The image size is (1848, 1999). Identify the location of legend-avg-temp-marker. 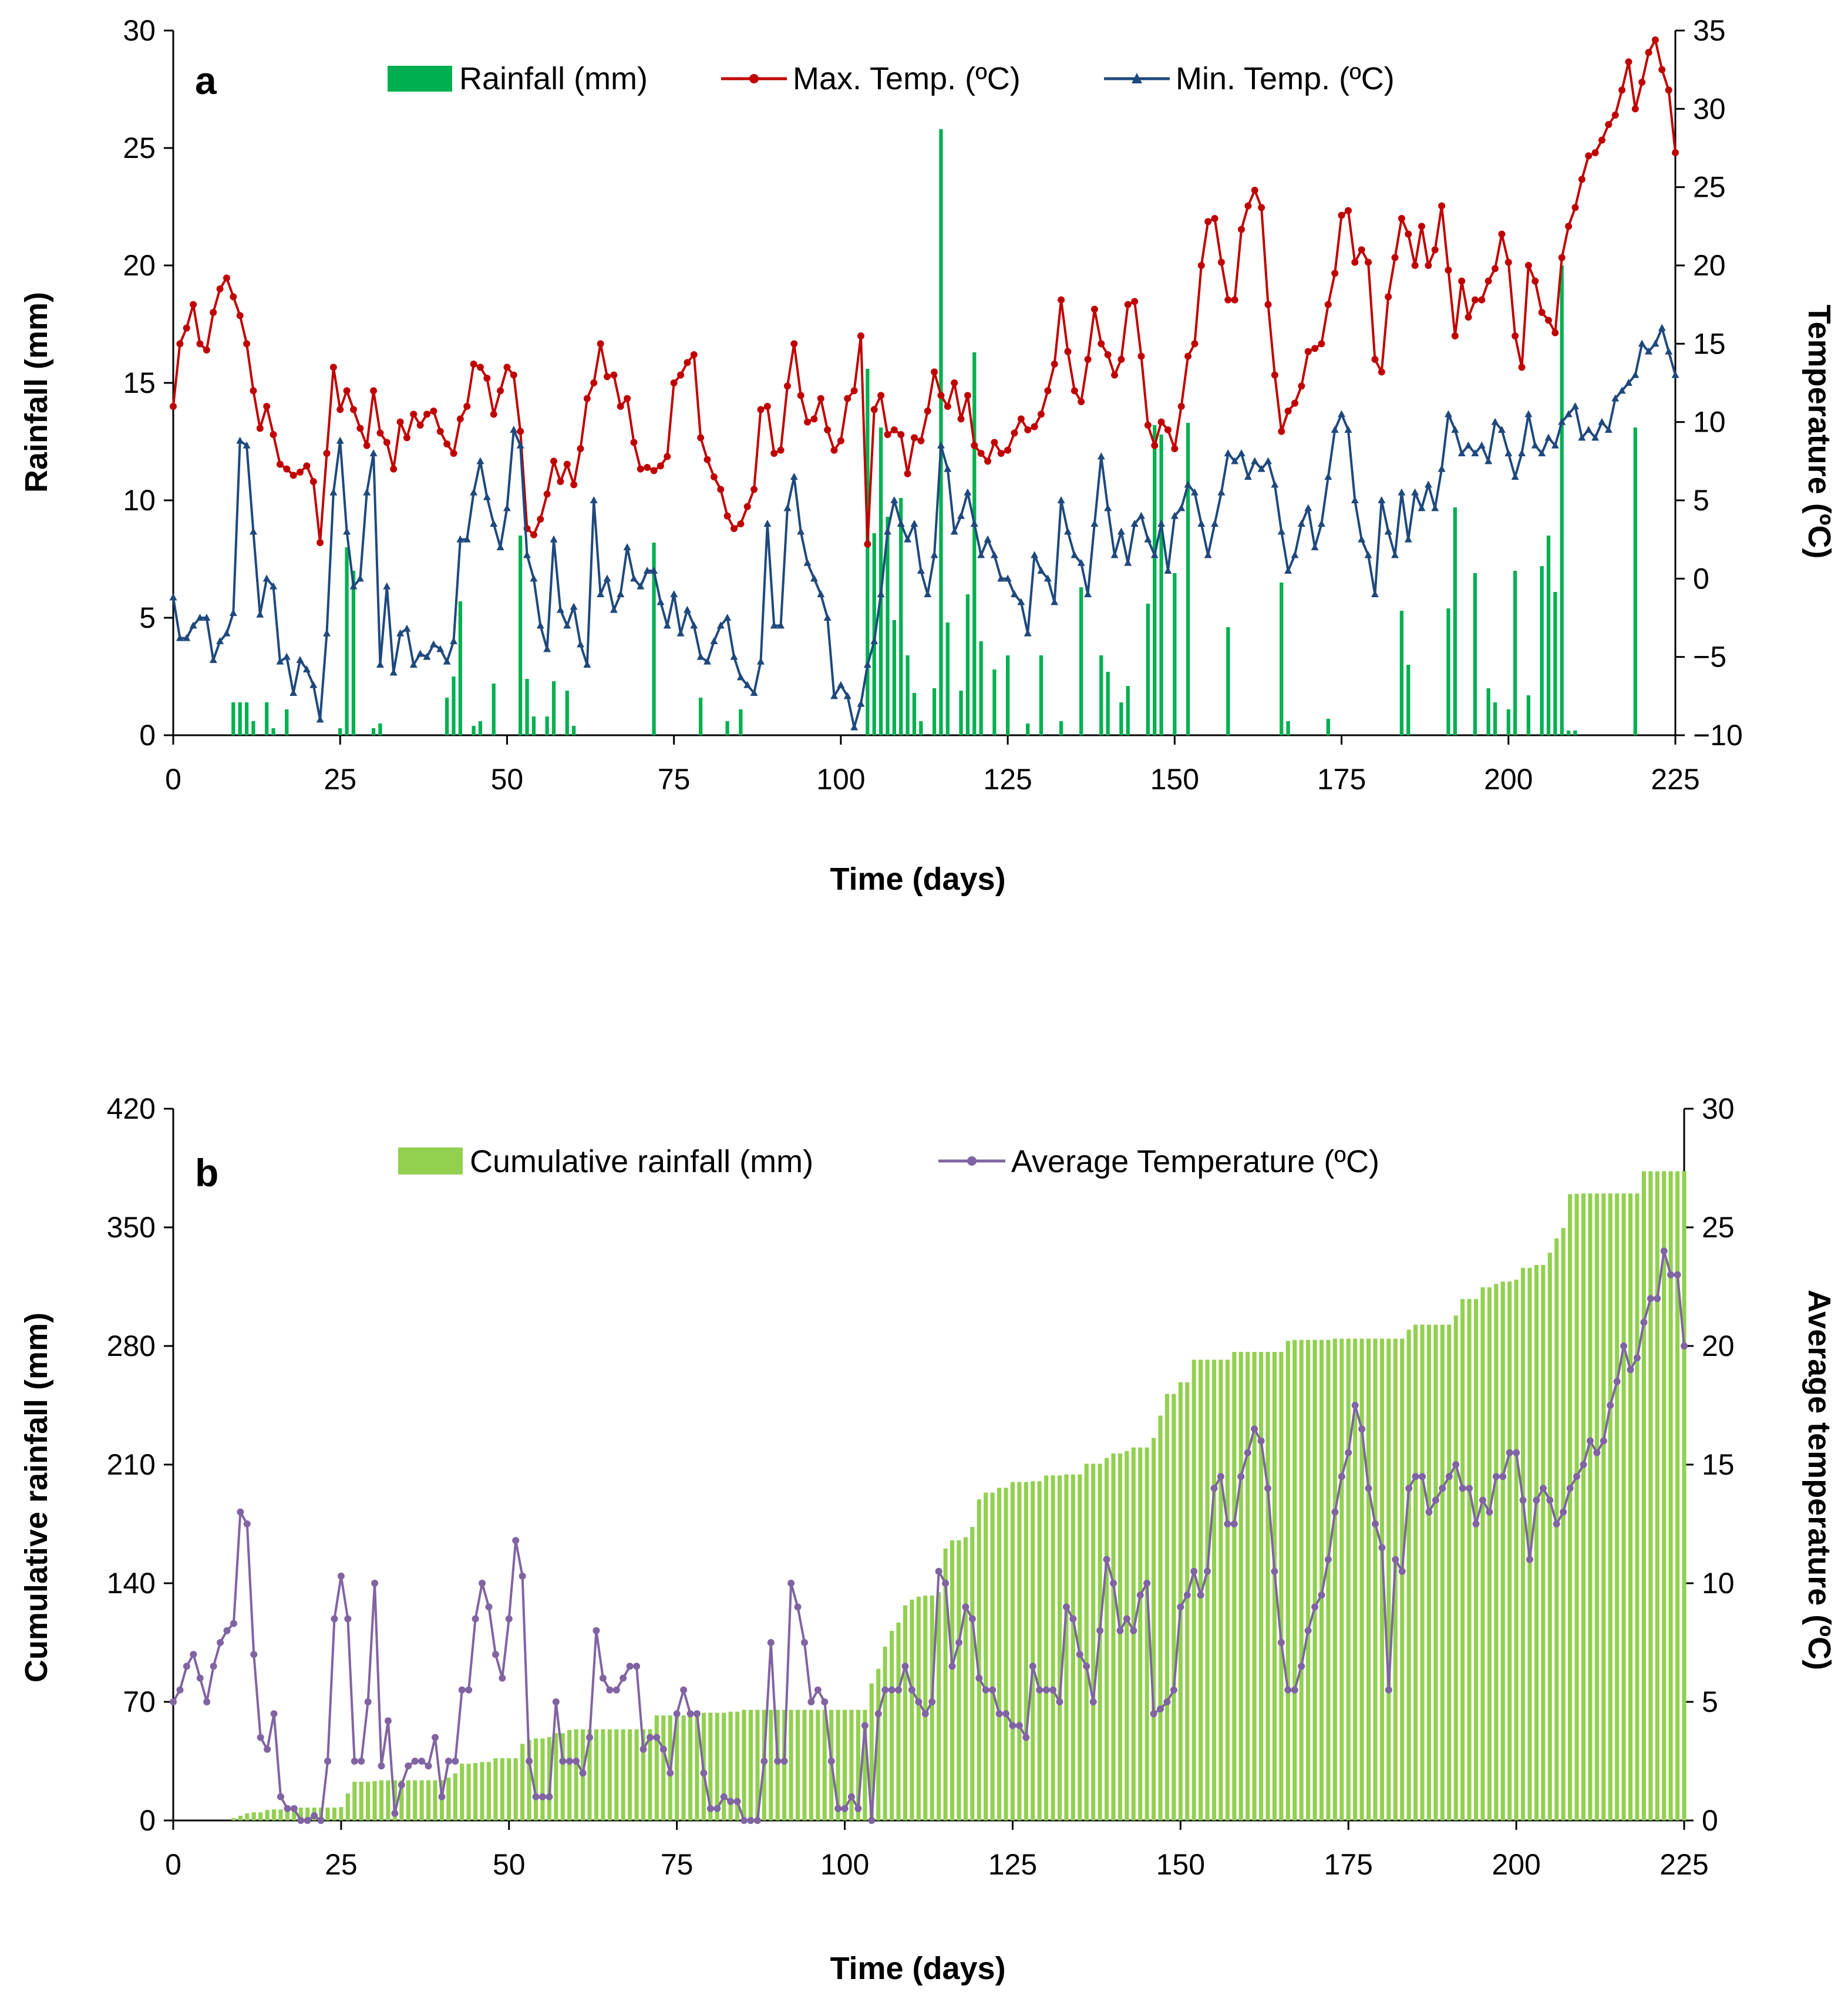
(972, 1161).